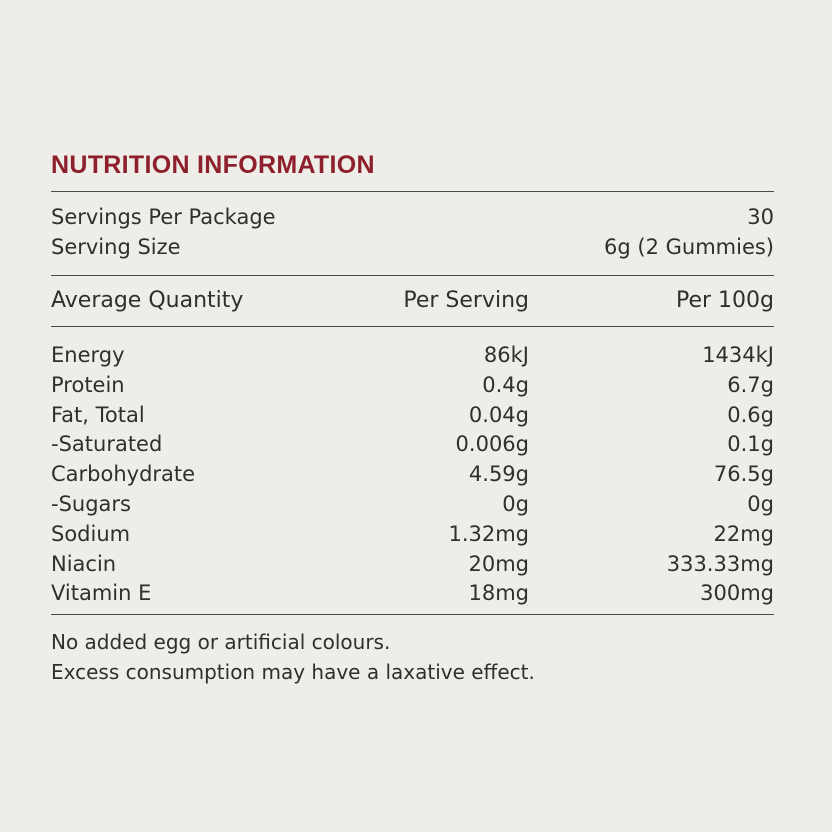 This screenshot has height=832, width=832. Describe the element at coordinates (91, 533) in the screenshot. I see `nutrient-name: Sodium` at that location.